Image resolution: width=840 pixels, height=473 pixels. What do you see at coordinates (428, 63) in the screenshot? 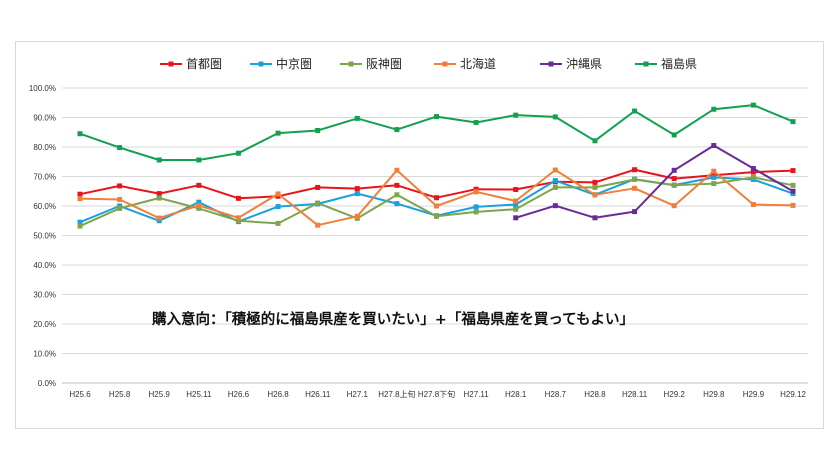
I see `legend: 首都圏 中京圏 阪神圏 北海道 沖縄県 福島県` at bounding box center [428, 63].